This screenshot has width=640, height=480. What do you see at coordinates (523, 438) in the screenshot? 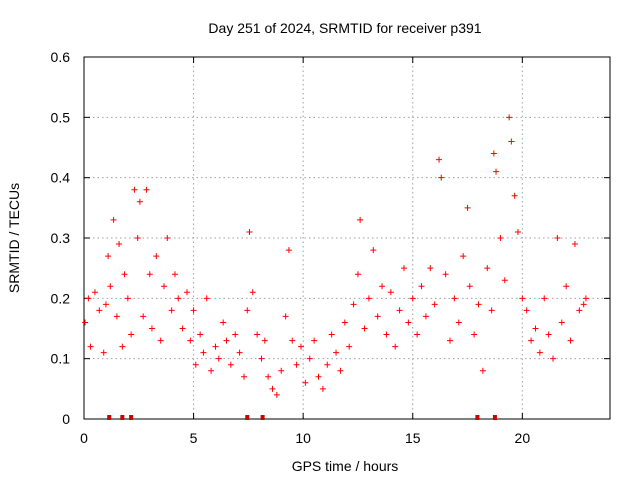
I see `x-tick-label: 20` at bounding box center [523, 438].